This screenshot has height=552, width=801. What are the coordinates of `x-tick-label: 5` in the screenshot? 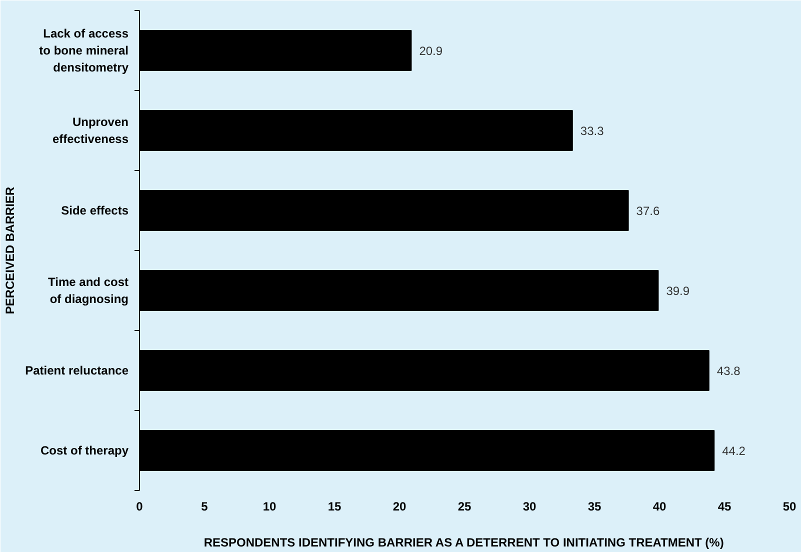 It's located at (204, 507).